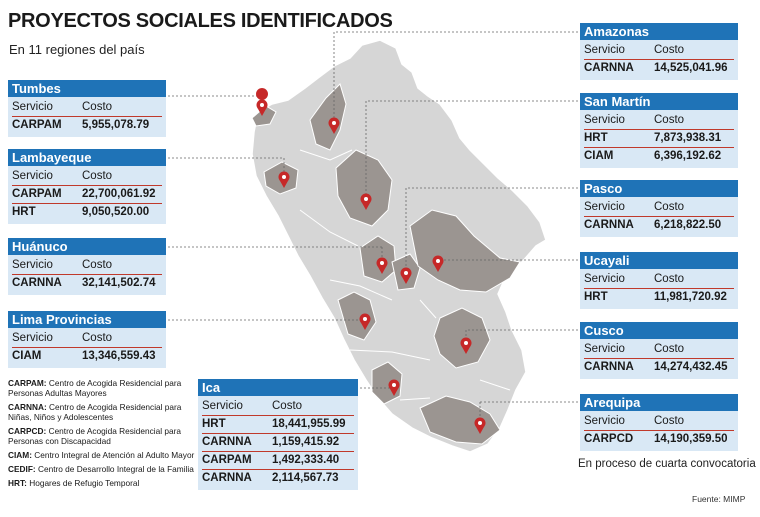 The width and height of the screenshot is (760, 517). I want to click on cost-value: 32,141,502.74, so click(119, 283).